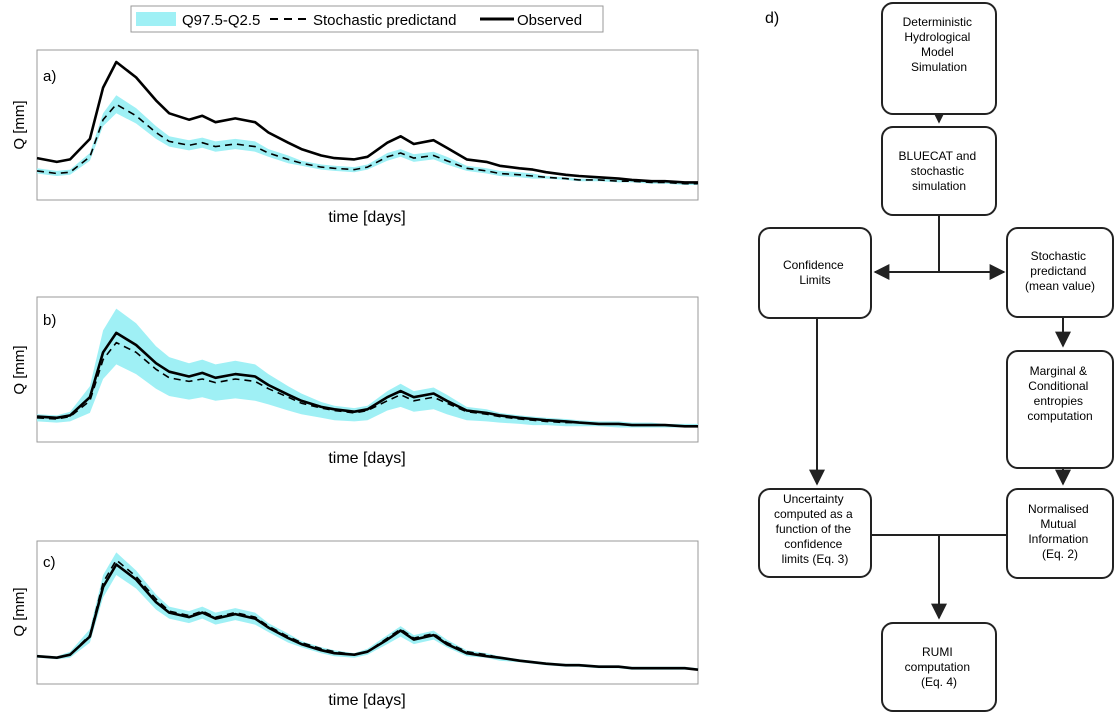 This screenshot has height=715, width=1115. Describe the element at coordinates (1058, 509) in the screenshot. I see `box-nmi-line-1: Normalised` at that location.